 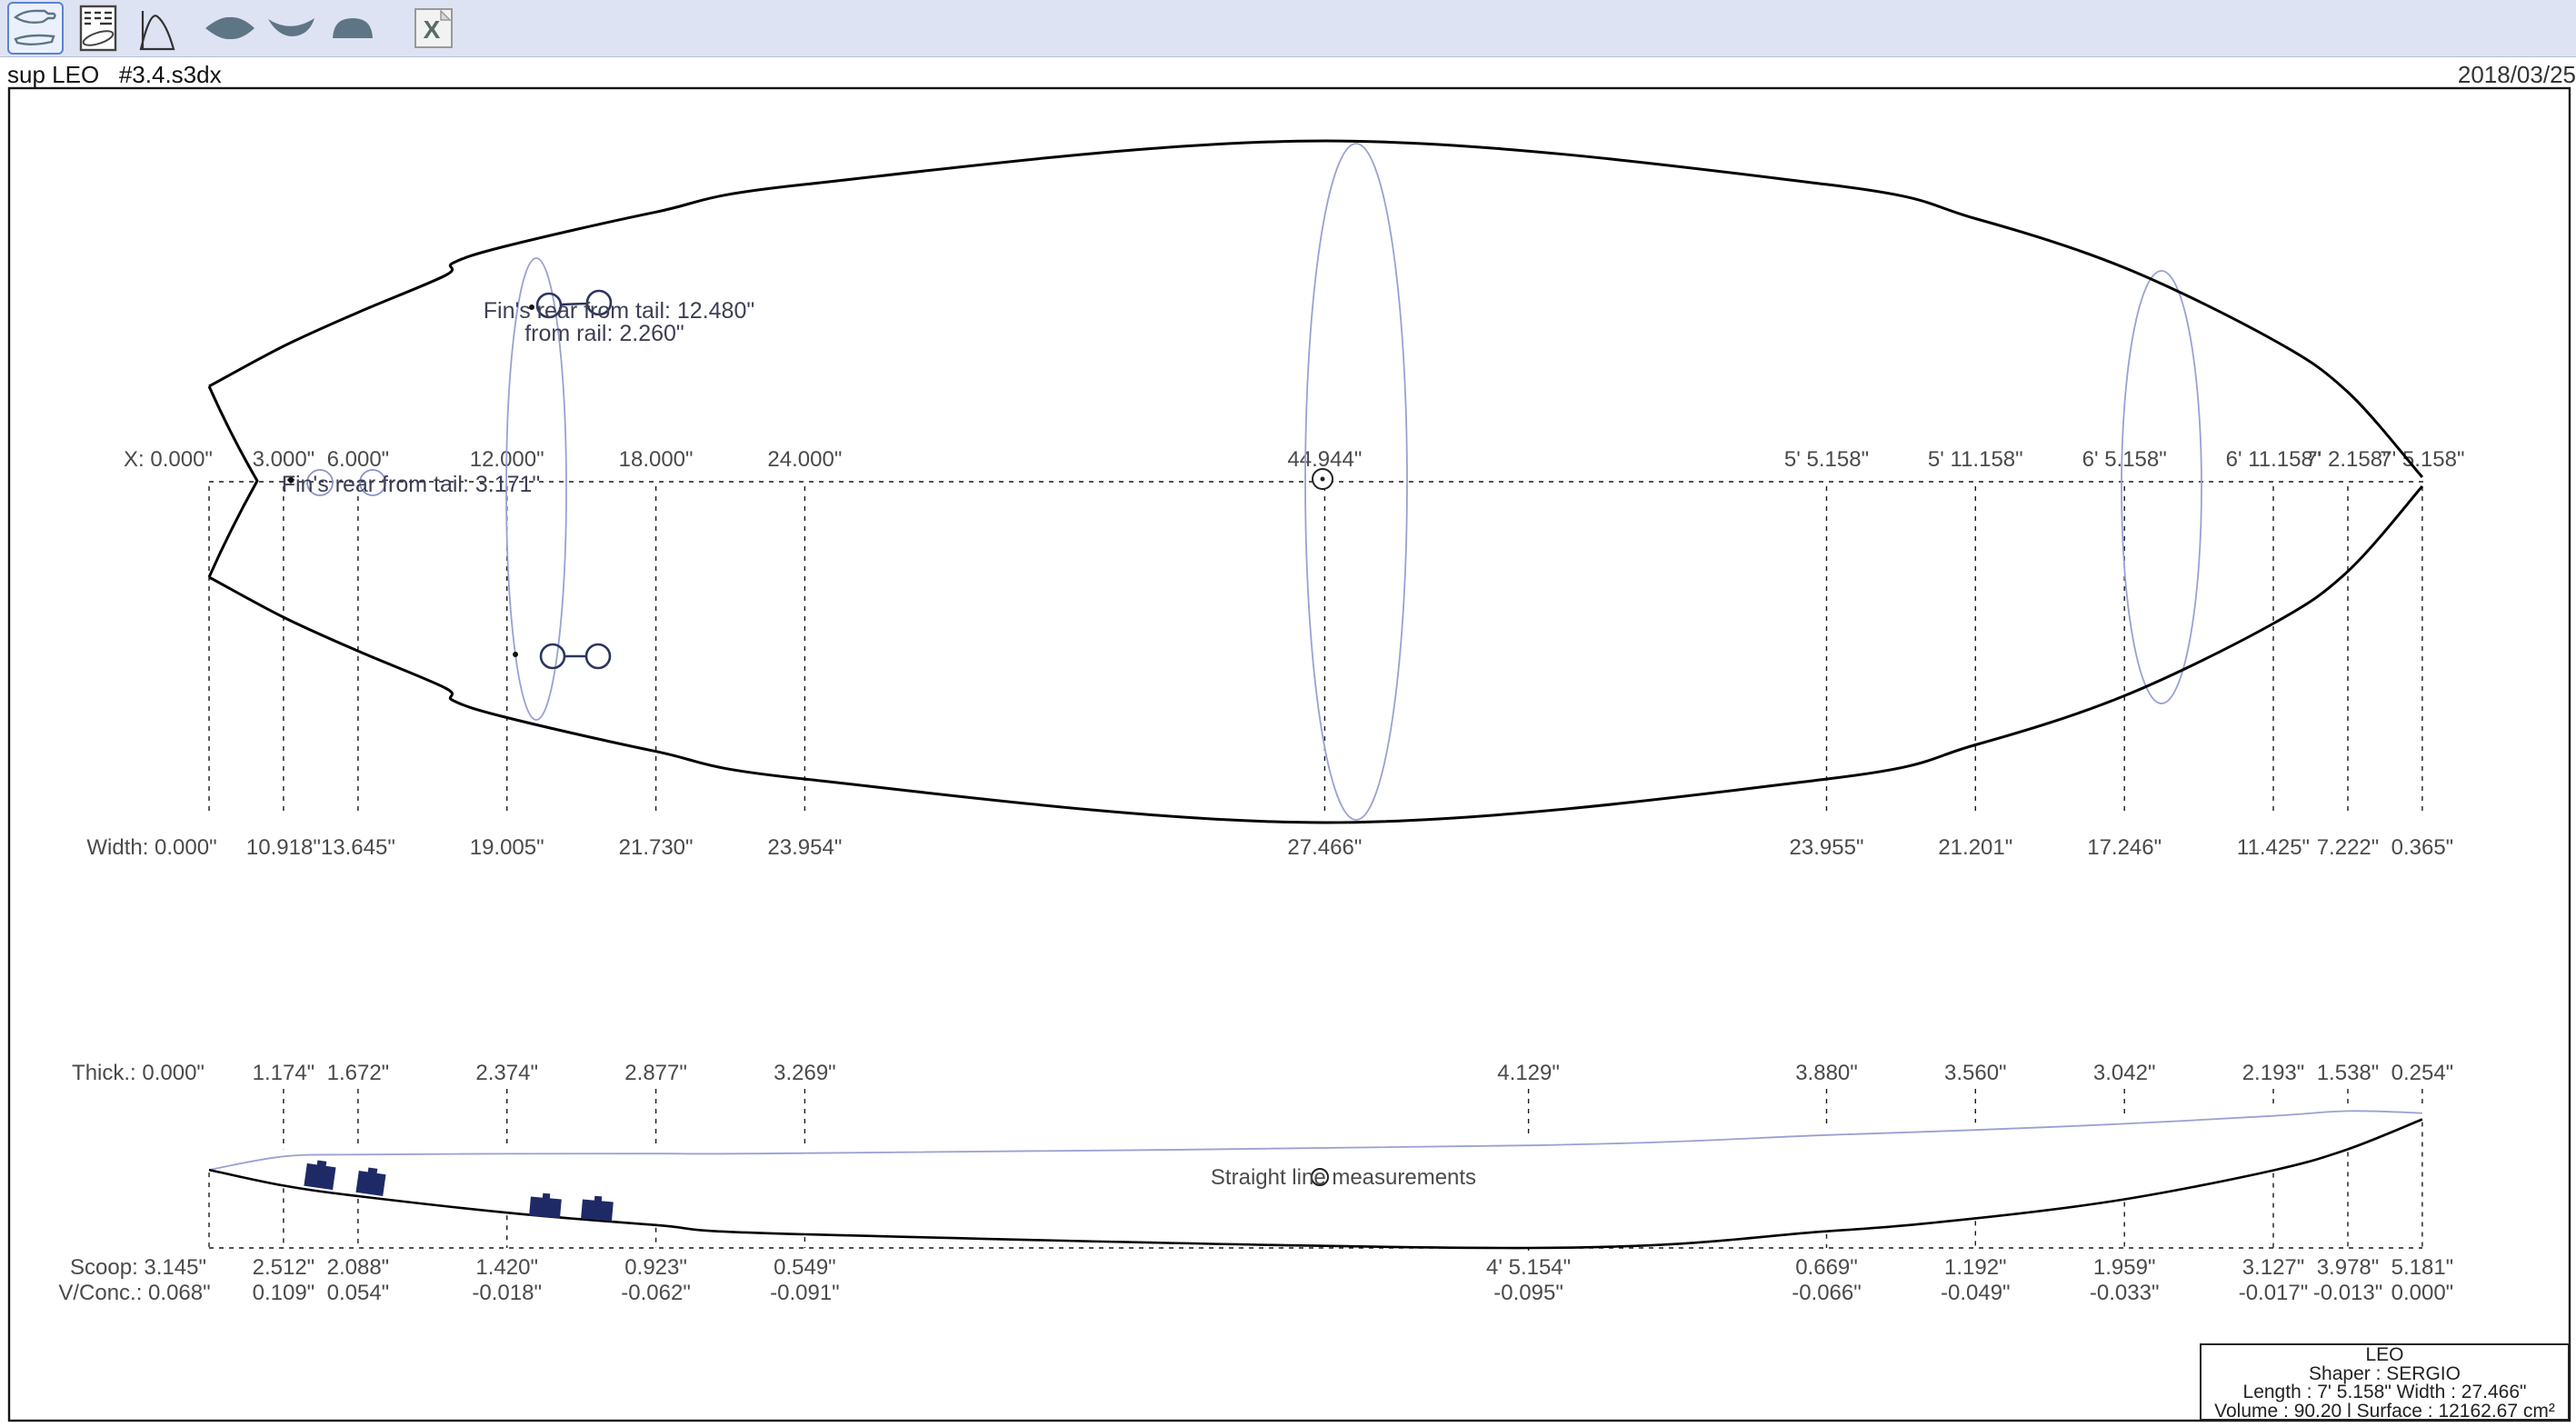 I want to click on measurement-label: 3.042", so click(x=2124, y=1073).